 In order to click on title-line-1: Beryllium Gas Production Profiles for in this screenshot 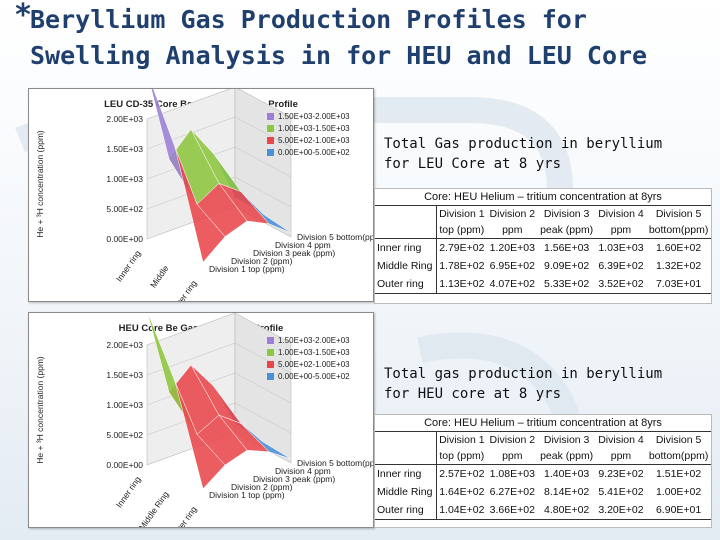, I will do `click(308, 19)`.